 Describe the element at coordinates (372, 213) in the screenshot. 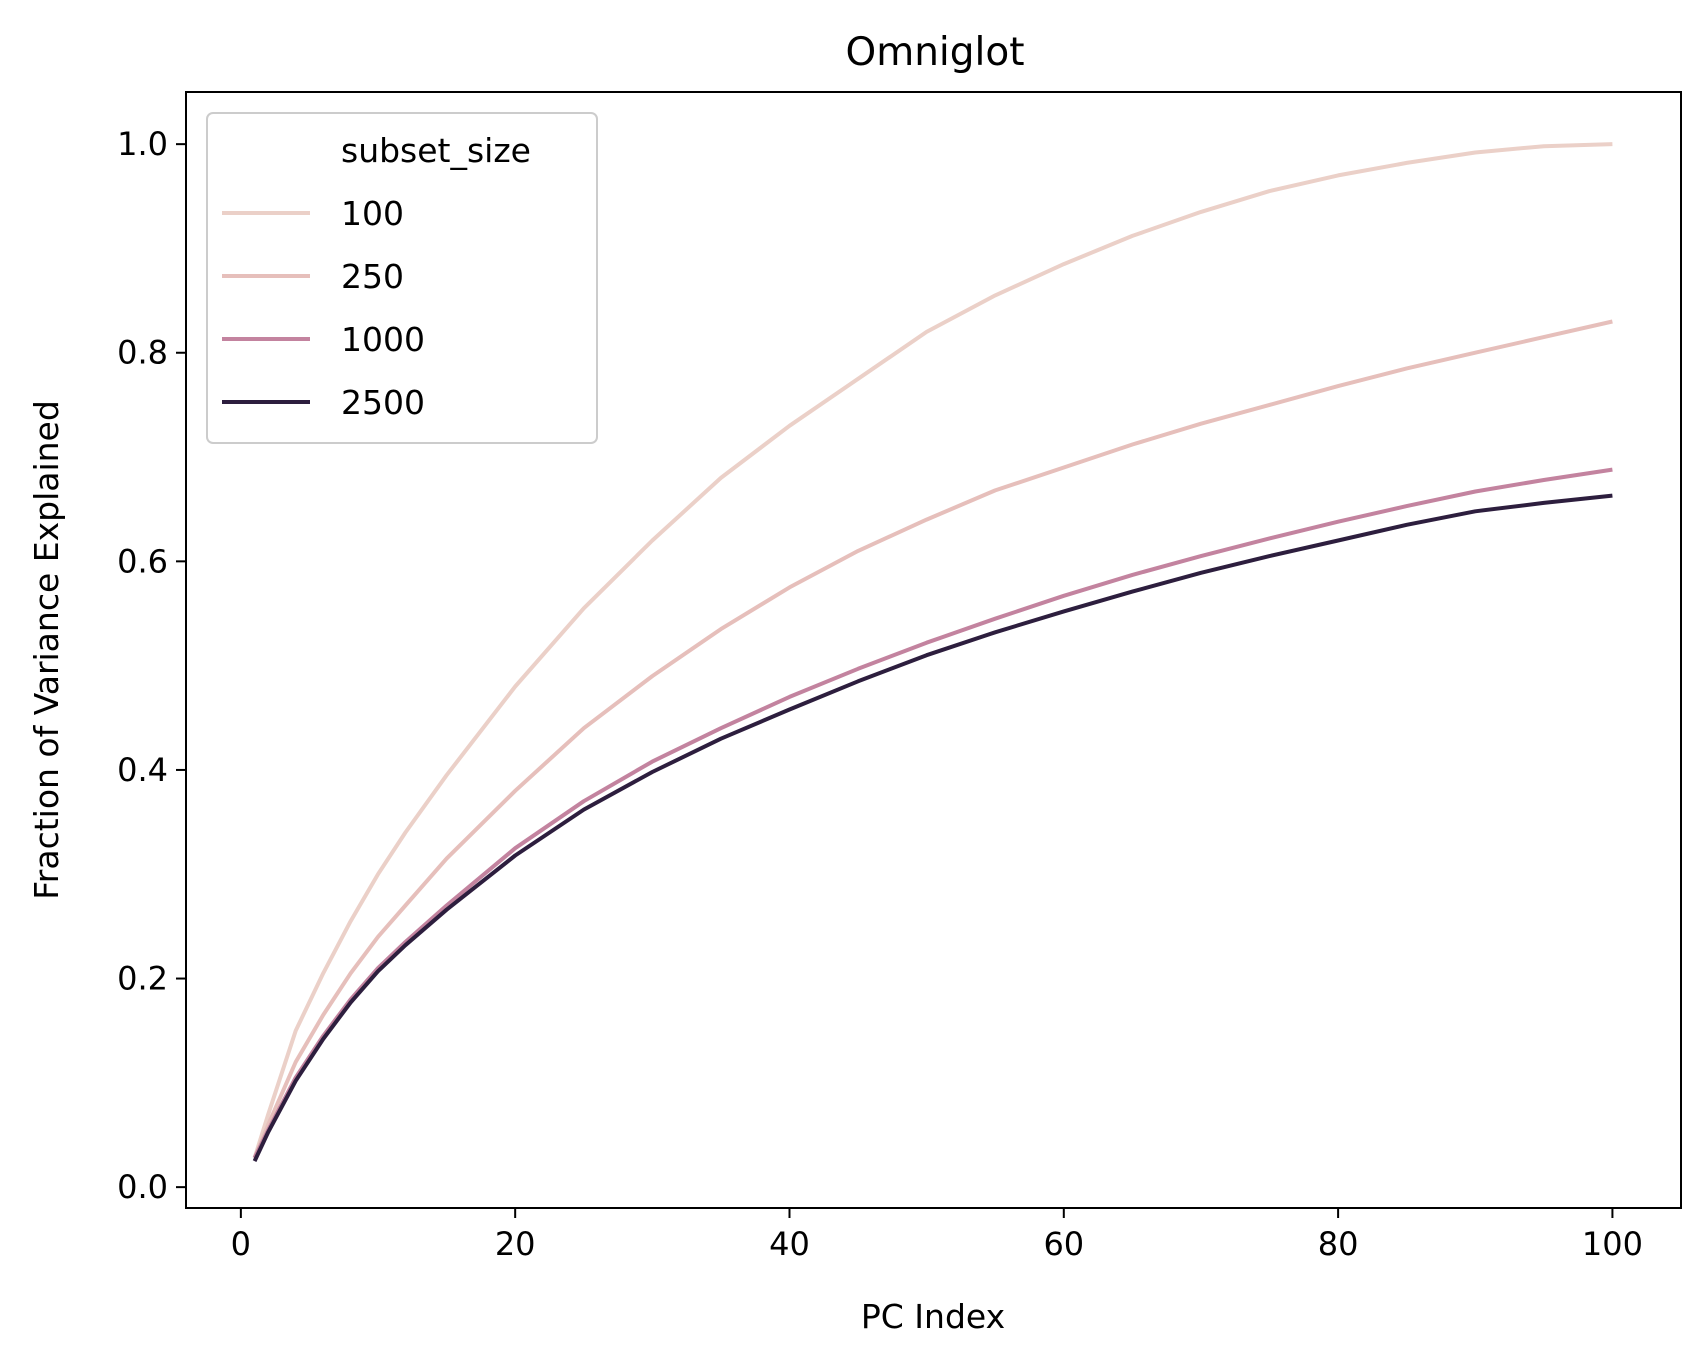

I see `legend-label-100: 100` at that location.